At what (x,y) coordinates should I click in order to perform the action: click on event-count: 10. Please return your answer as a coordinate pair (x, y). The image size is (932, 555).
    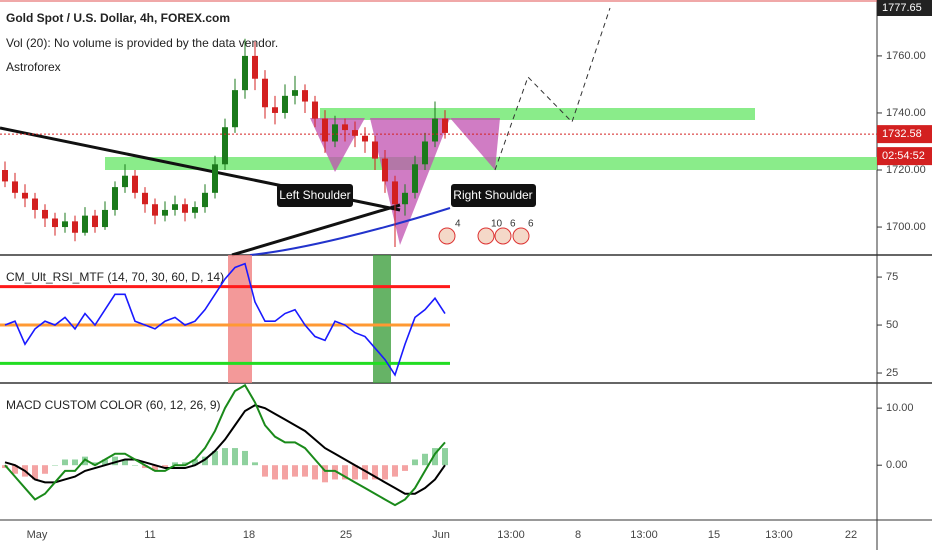
    Looking at the image, I should click on (497, 224).